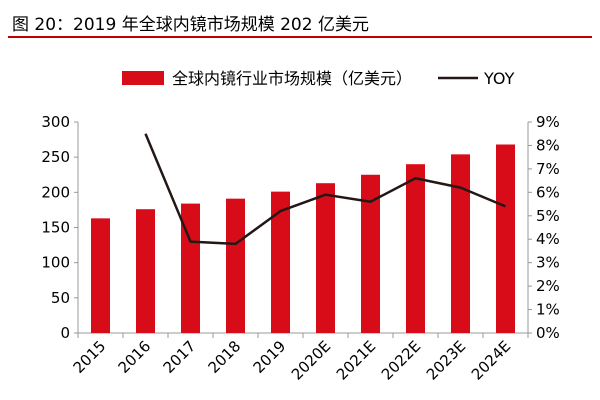 The image size is (600, 400). I want to click on x-tick-label: 2018, so click(225, 357).